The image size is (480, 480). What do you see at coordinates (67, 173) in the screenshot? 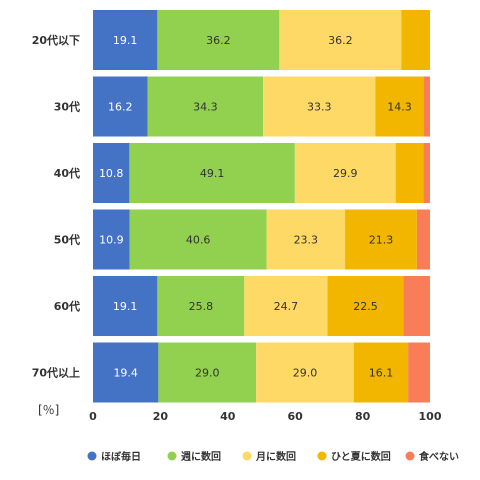
I see `category-label: 40代` at bounding box center [67, 173].